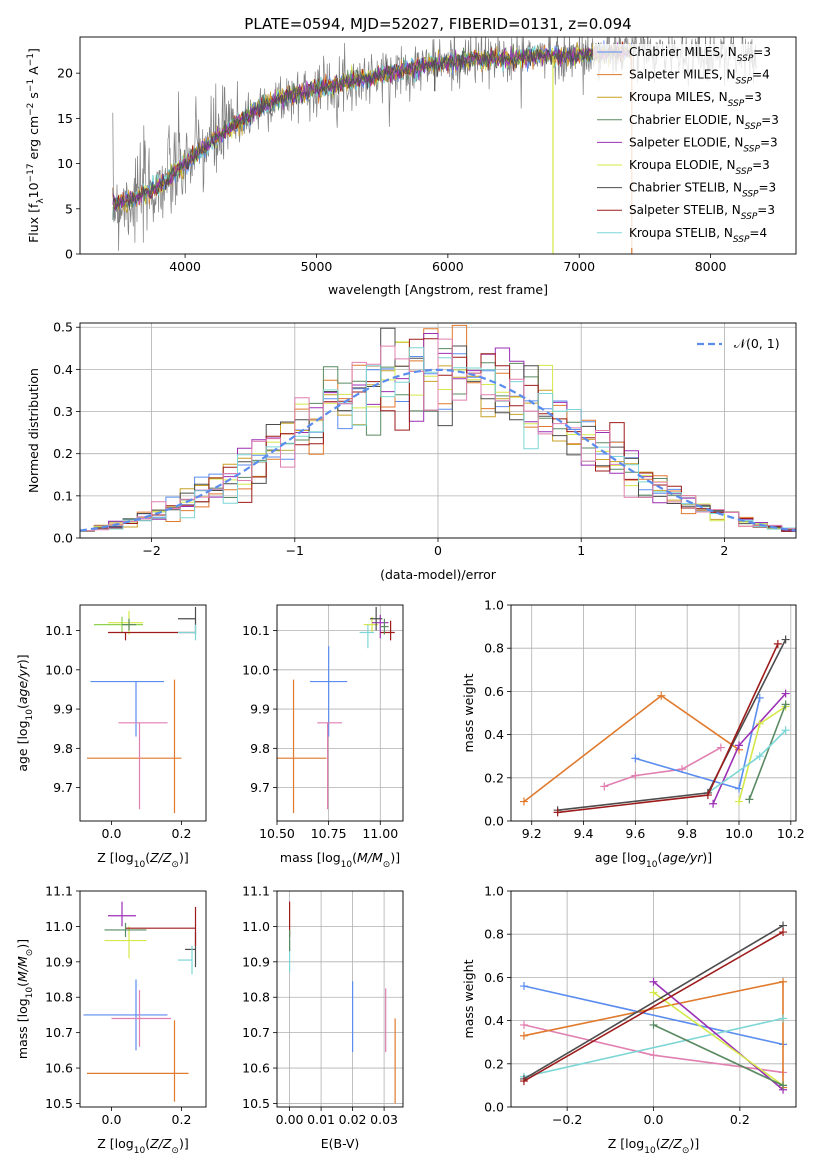 The width and height of the screenshot is (819, 1170). I want to click on x-tick-label: 9.4, so click(584, 833).